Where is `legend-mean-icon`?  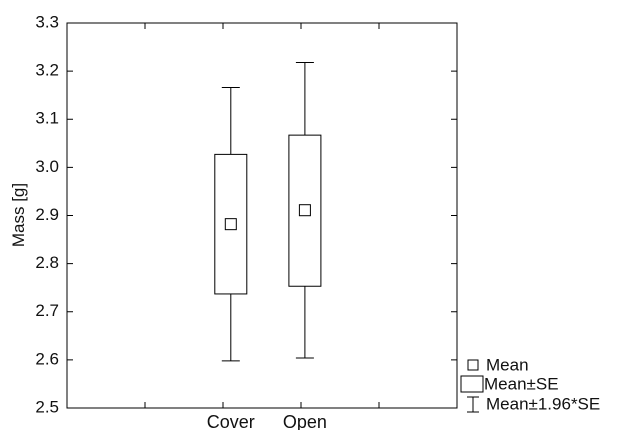
legend-mean-icon is located at coordinates (473, 365).